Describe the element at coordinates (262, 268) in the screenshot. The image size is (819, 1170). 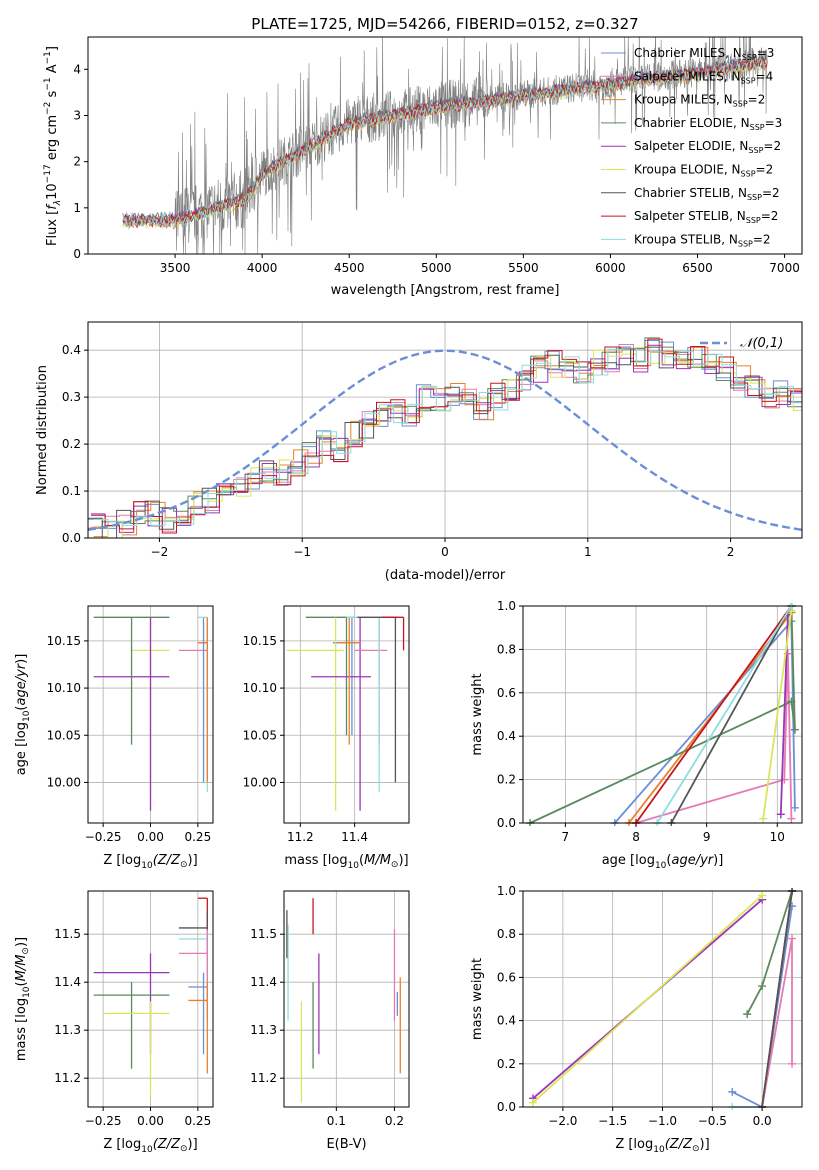
I see `x-tick-label: 4000` at that location.